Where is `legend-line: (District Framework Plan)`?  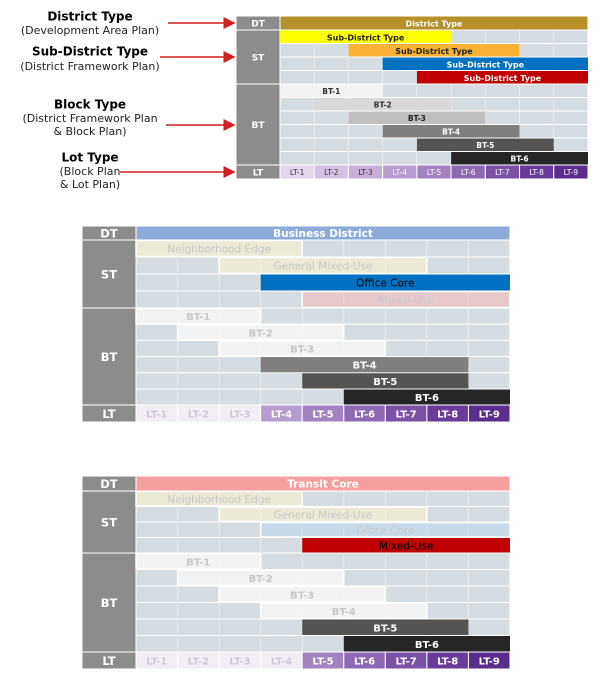
legend-line: (District Framework Plan) is located at coordinates (89, 66).